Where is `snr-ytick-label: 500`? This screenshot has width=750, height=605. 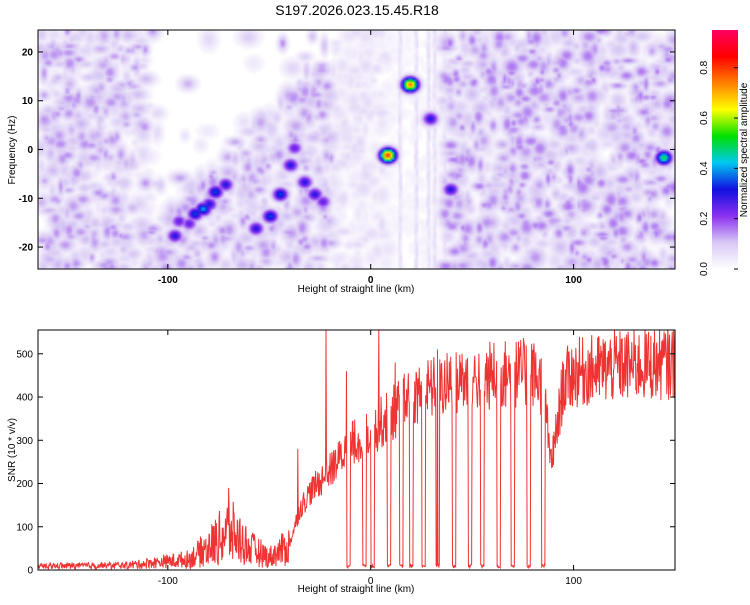
snr-ytick-label: 500 is located at coordinates (24, 354).